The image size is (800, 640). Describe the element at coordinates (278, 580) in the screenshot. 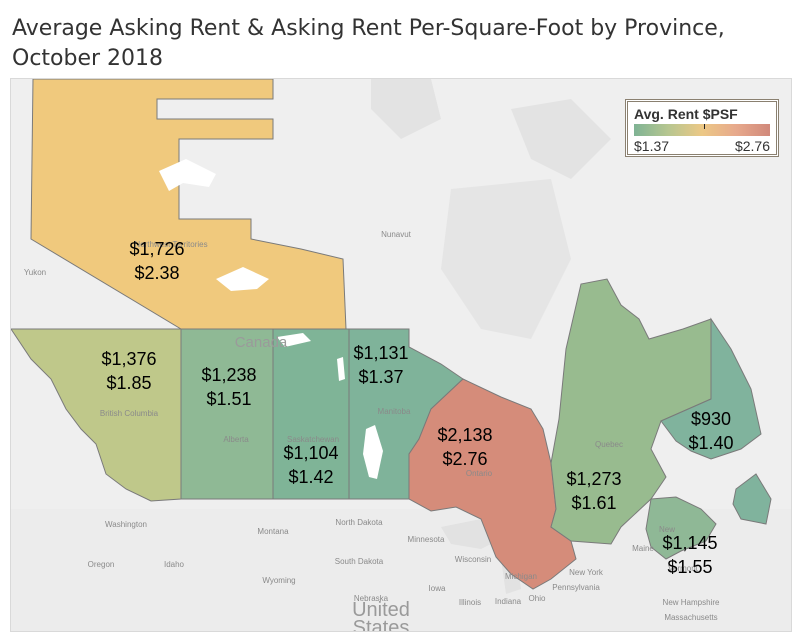

I see `label-wyoming: Wyoming` at that location.